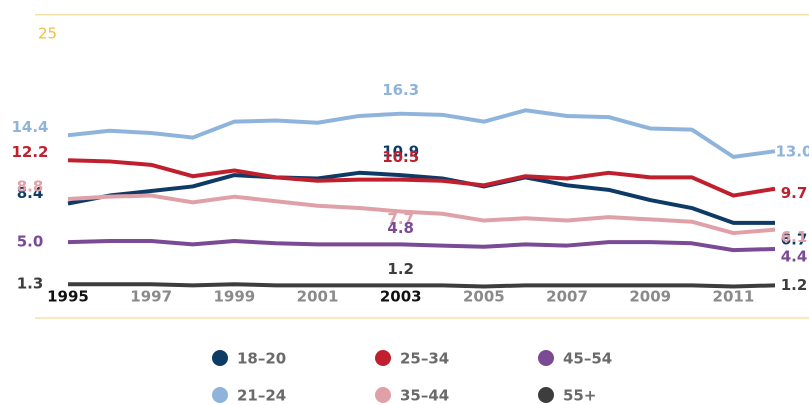 This screenshot has width=809, height=405. Describe the element at coordinates (794, 193) in the screenshot. I see `value-label: 9.7` at that location.